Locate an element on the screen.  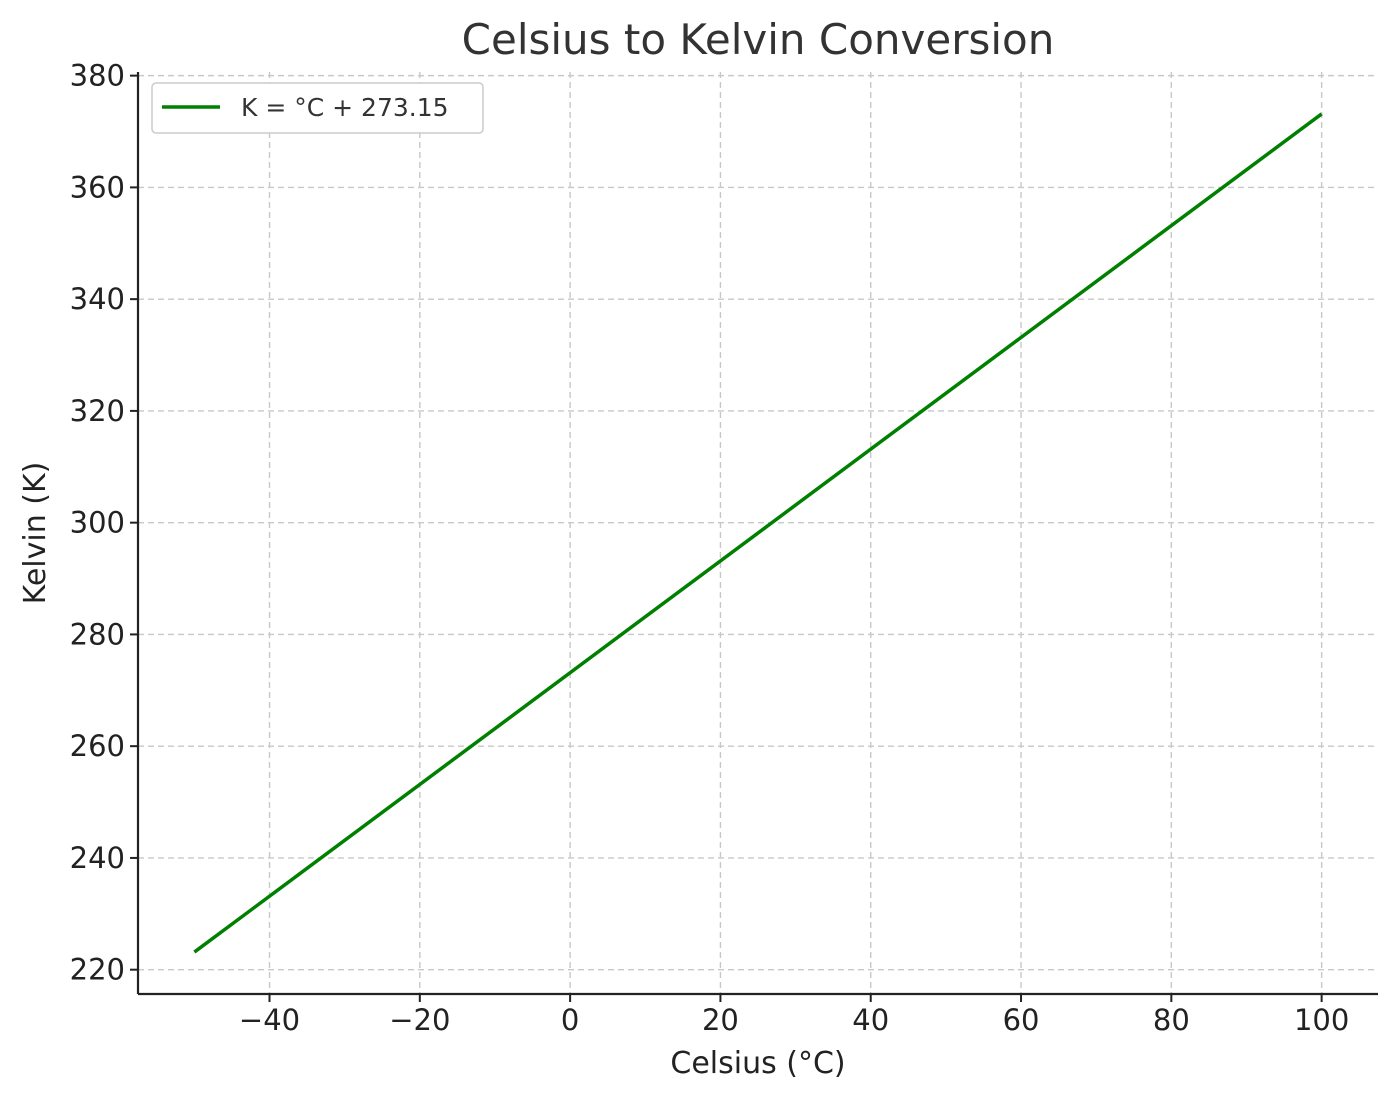
legend-box is located at coordinates (317, 108).